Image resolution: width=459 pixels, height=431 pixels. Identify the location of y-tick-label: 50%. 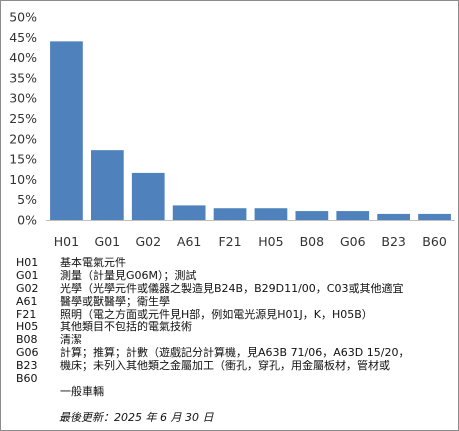
(23, 17).